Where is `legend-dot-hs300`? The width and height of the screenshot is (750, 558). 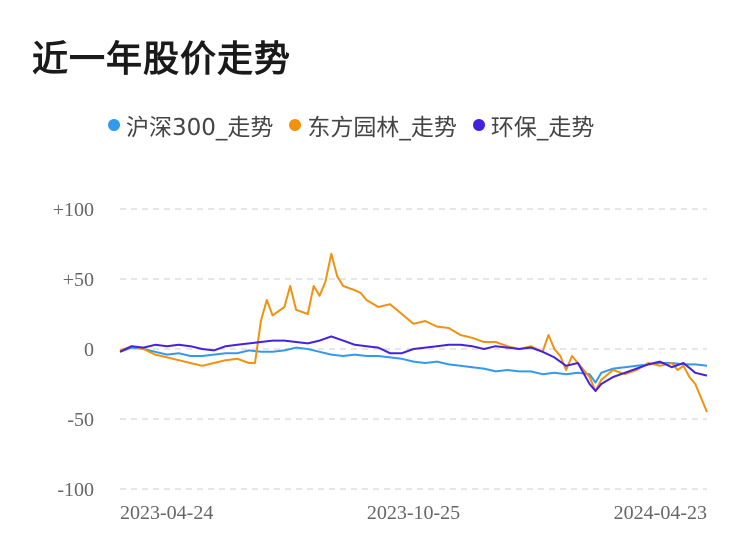 legend-dot-hs300 is located at coordinates (114, 125).